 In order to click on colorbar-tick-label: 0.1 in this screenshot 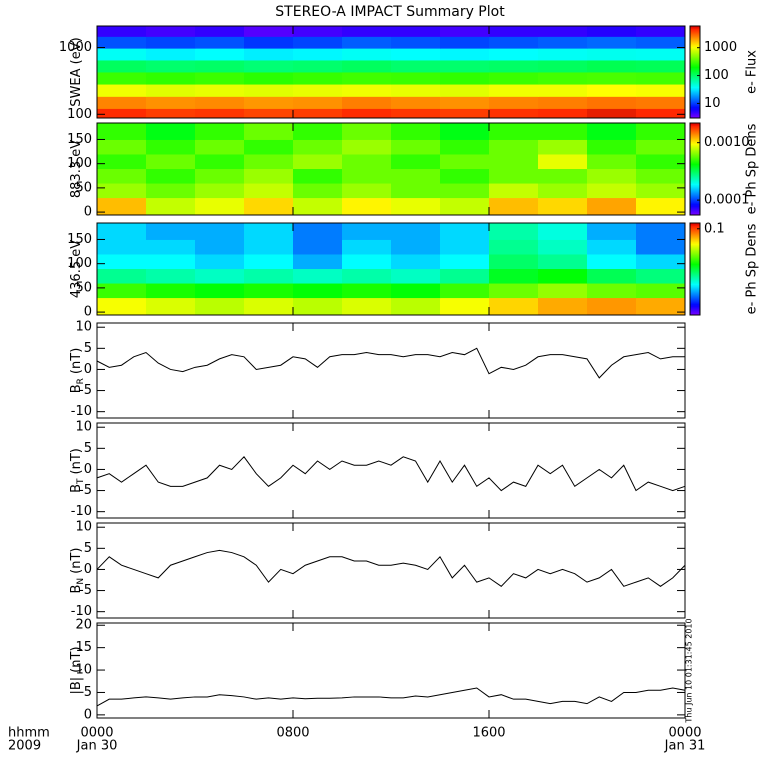, I will do `click(714, 228)`.